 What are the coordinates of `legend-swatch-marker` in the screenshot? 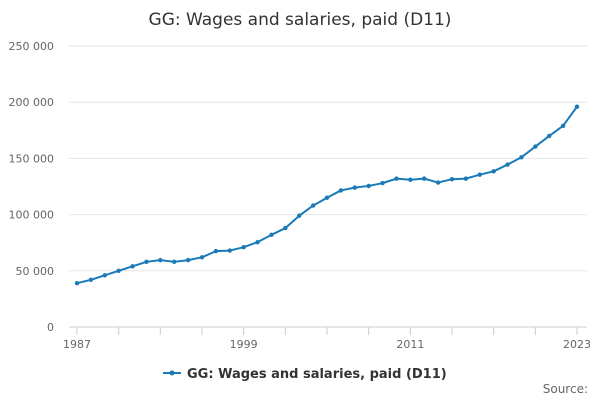 It's located at (172, 373).